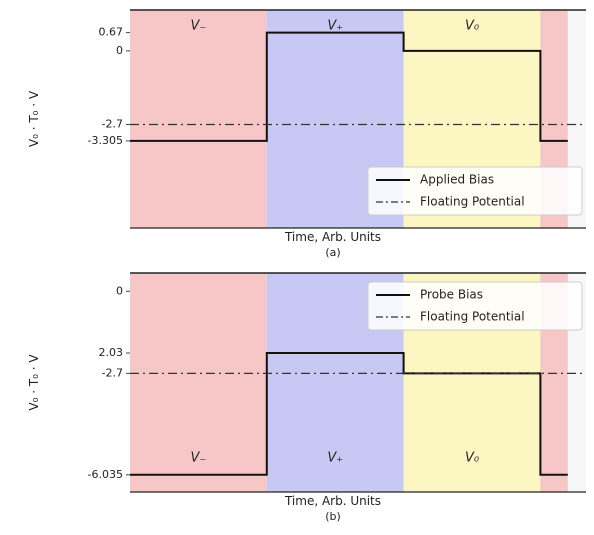 This screenshot has height=535, width=594. What do you see at coordinates (457, 180) in the screenshot?
I see `legend-entry: Applied Bias` at bounding box center [457, 180].